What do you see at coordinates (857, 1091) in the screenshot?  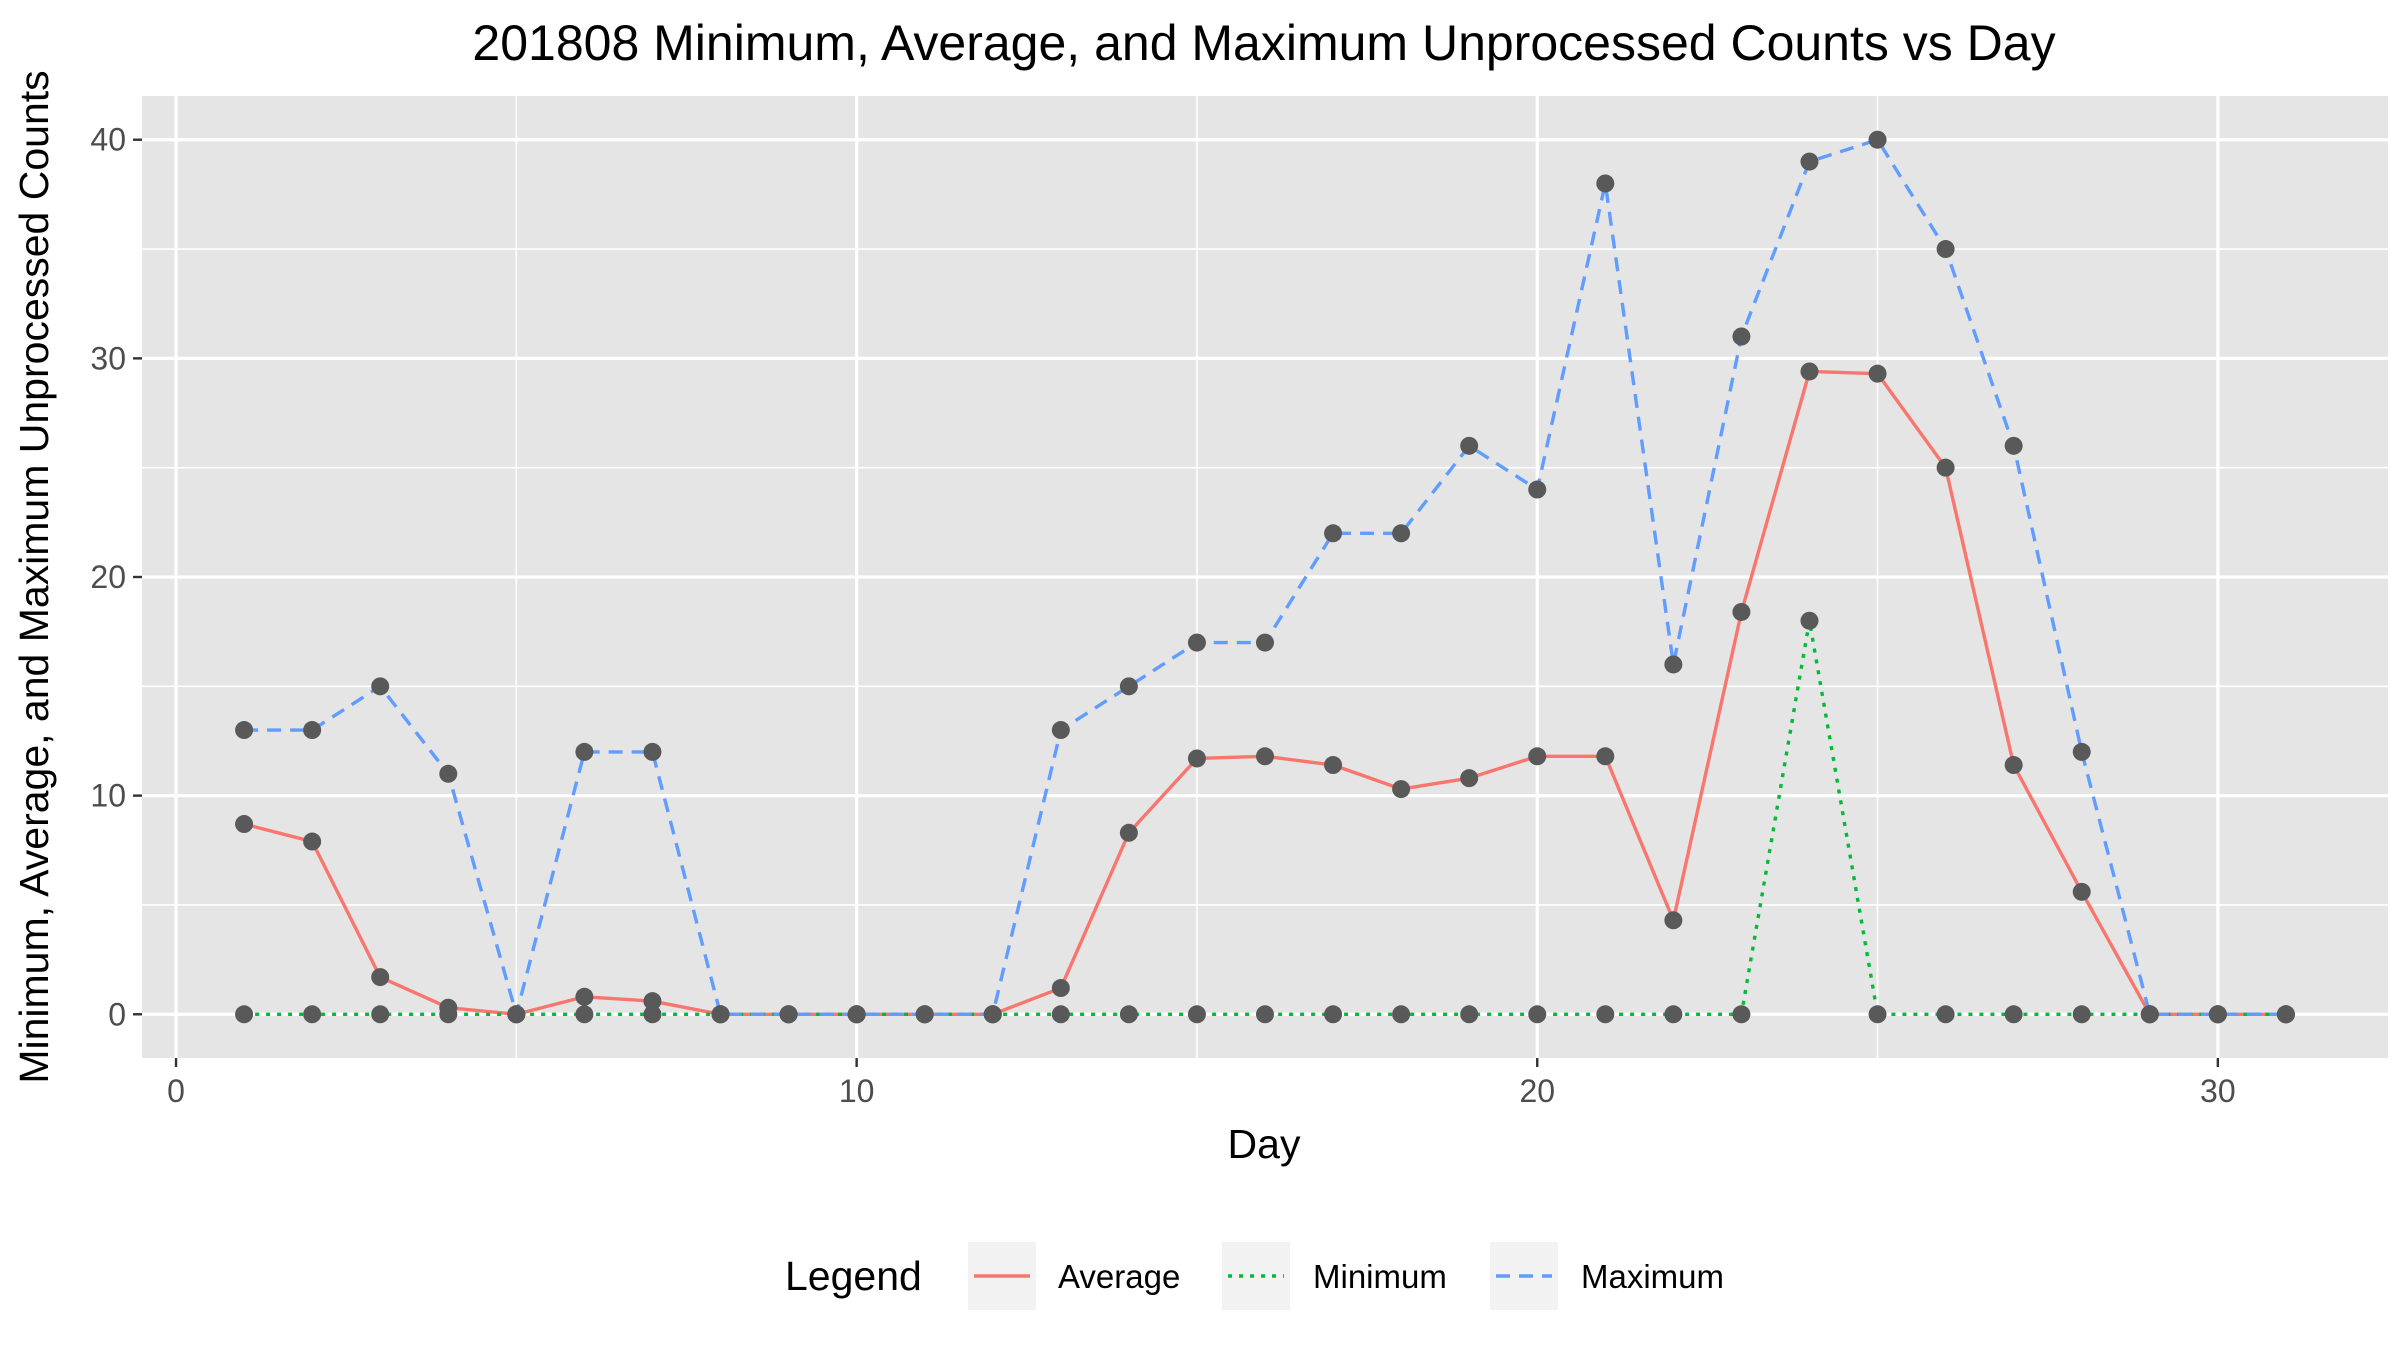 I see `x-tick-label: 10` at bounding box center [857, 1091].